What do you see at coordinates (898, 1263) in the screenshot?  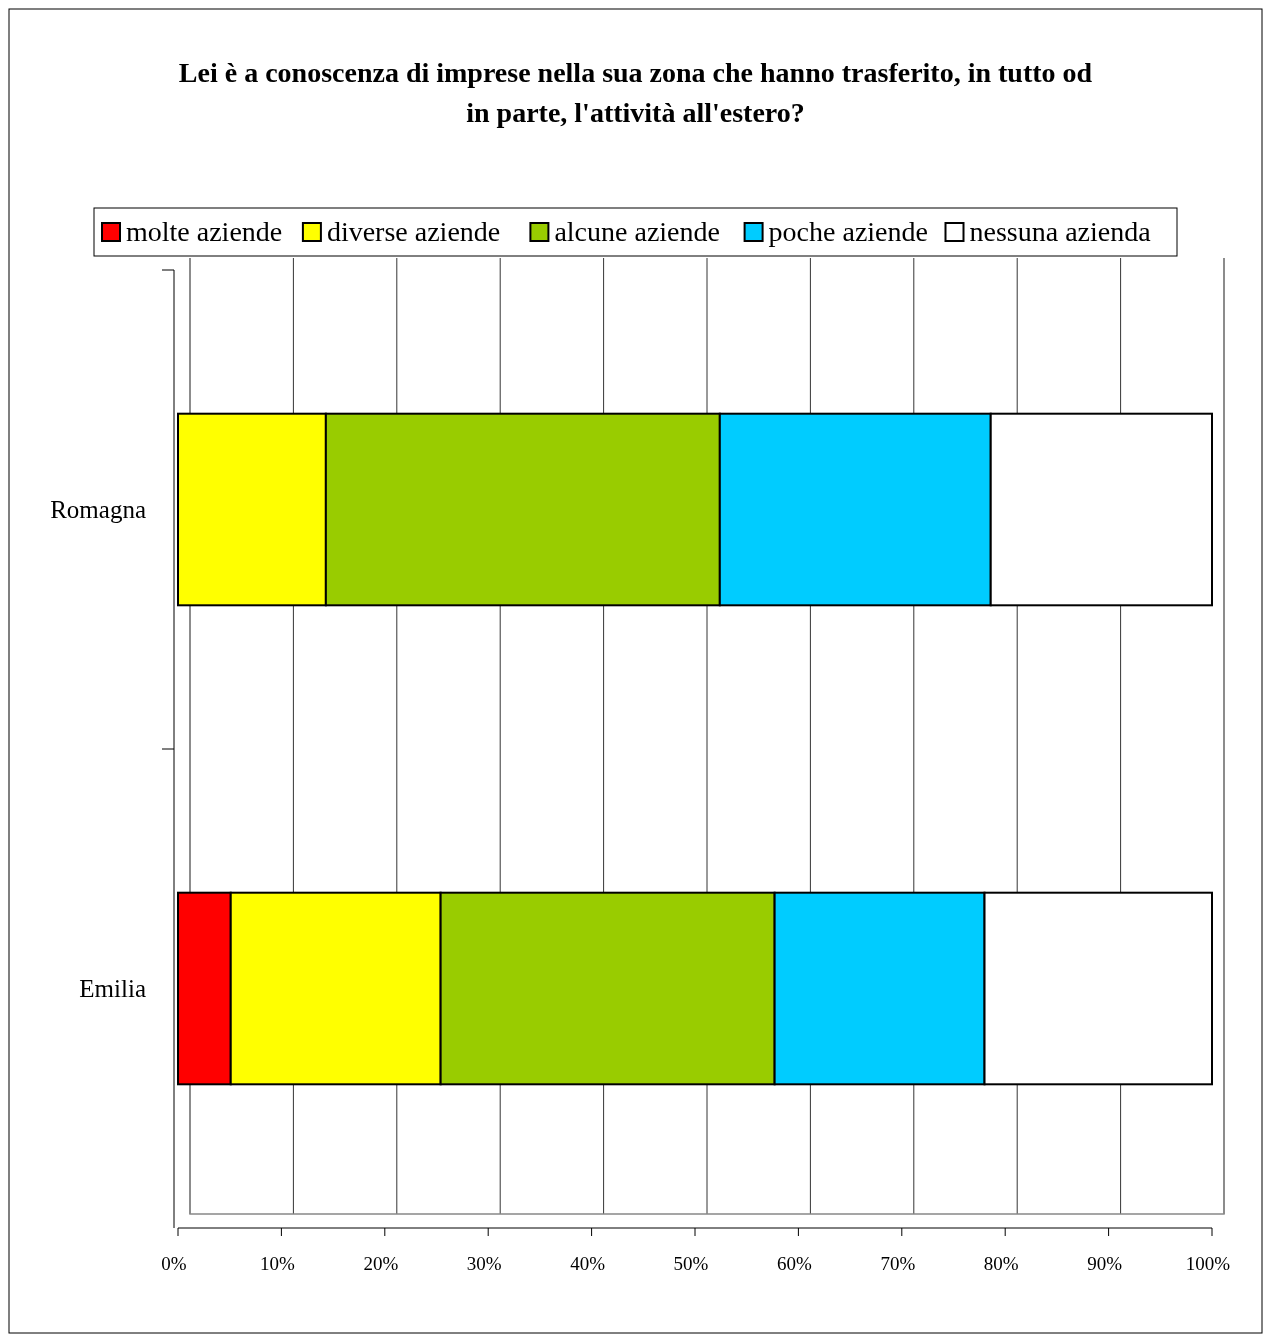 I see `x-tick-label: 70%` at bounding box center [898, 1263].